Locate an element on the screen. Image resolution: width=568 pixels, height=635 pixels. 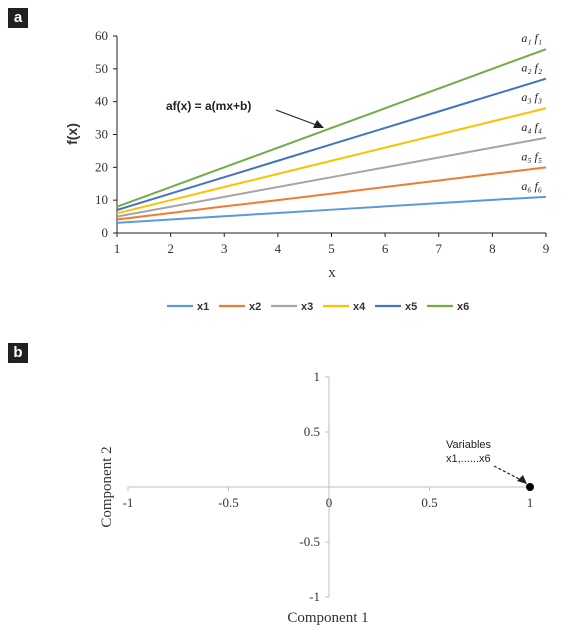
legend-label-x4: x4 is located at coordinates (359, 307).